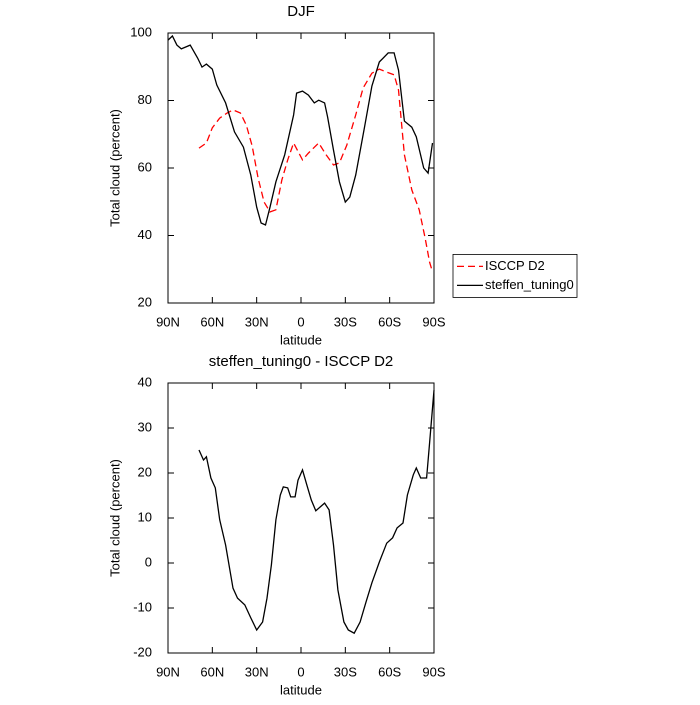 The height and width of the screenshot is (705, 700). What do you see at coordinates (145, 99) in the screenshot?
I see `y-tick-label: 80` at bounding box center [145, 99].